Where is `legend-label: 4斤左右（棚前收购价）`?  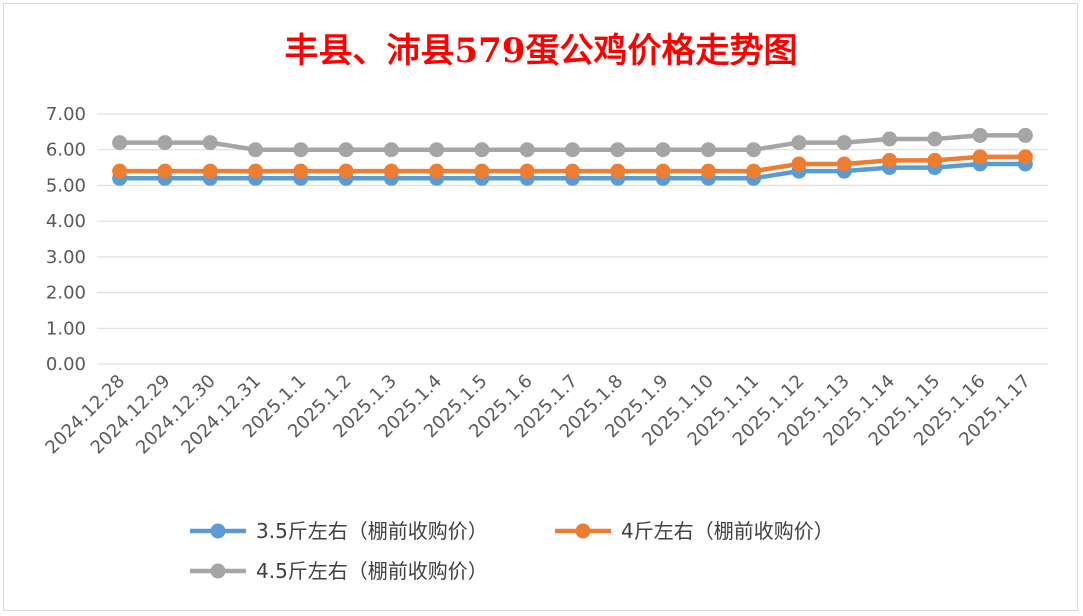 legend-label: 4斤左右（棚前收购价） is located at coordinates (727, 531).